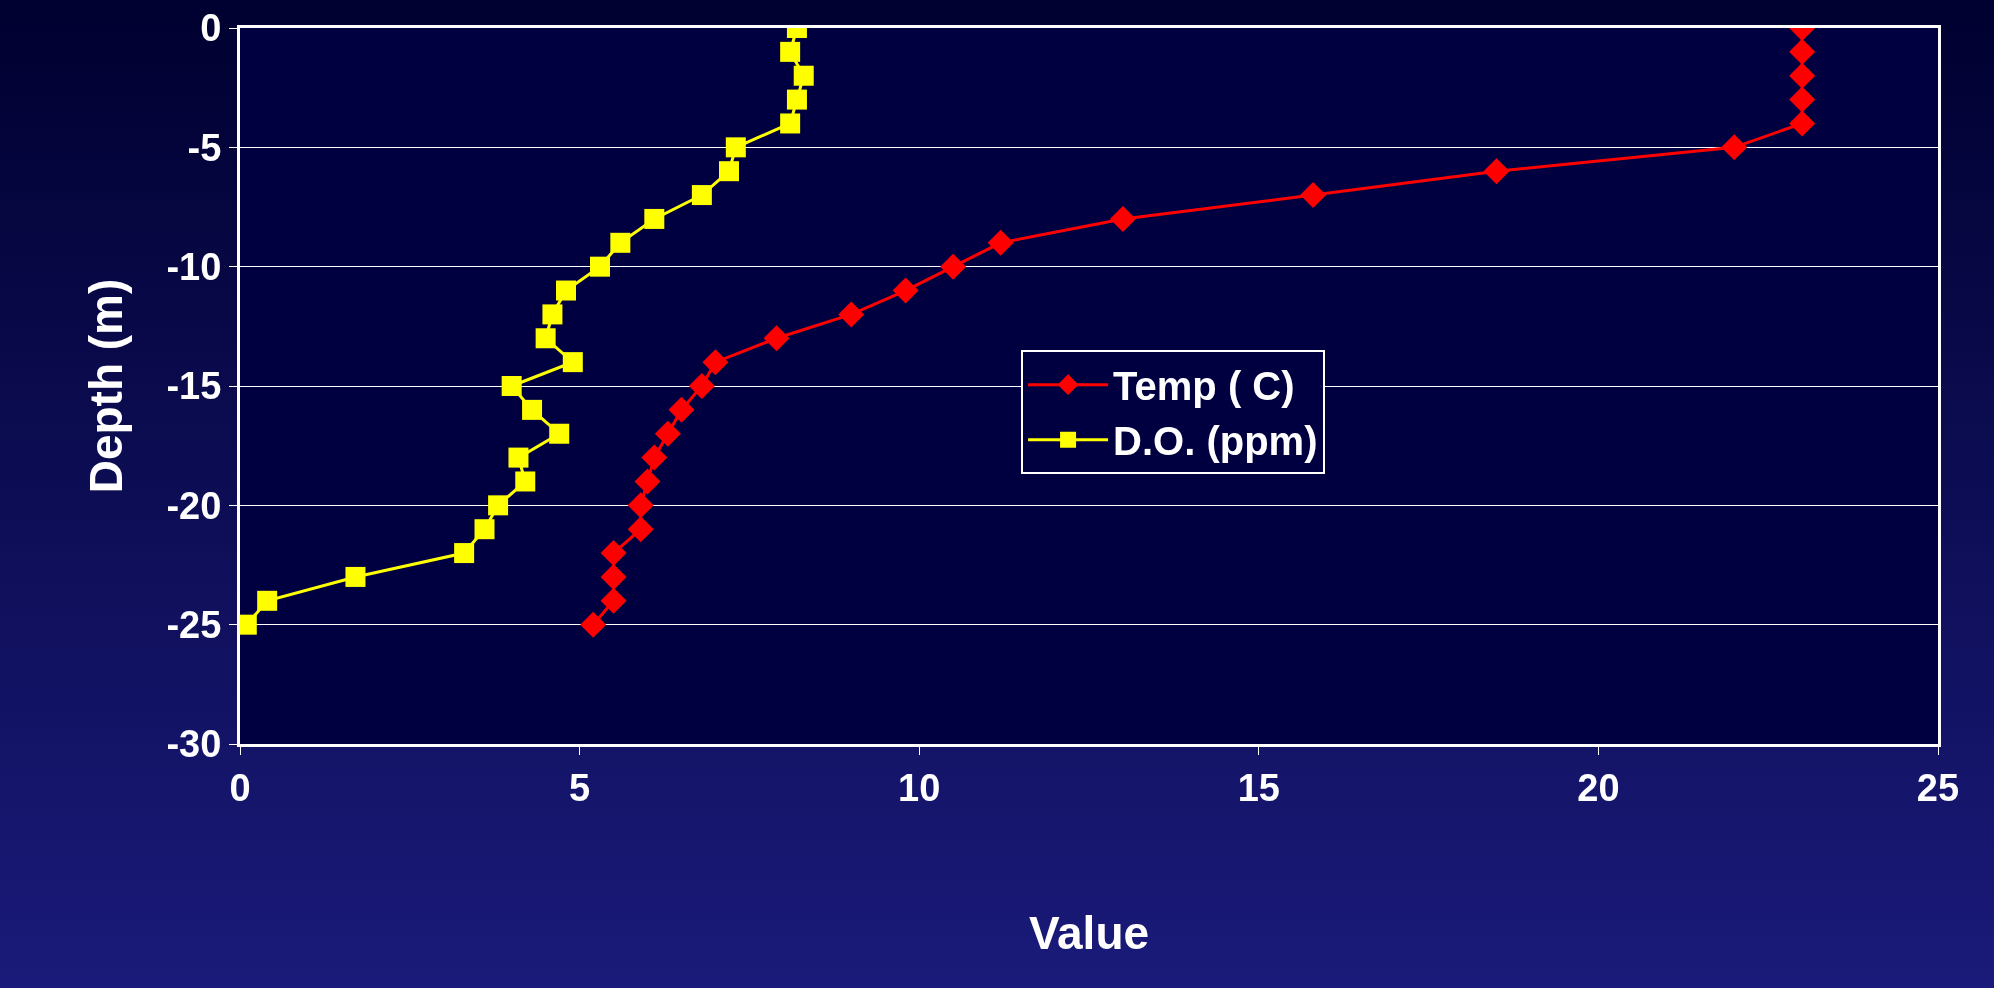  What do you see at coordinates (1258, 787) in the screenshot?
I see `x-tick-label: 15` at bounding box center [1258, 787].